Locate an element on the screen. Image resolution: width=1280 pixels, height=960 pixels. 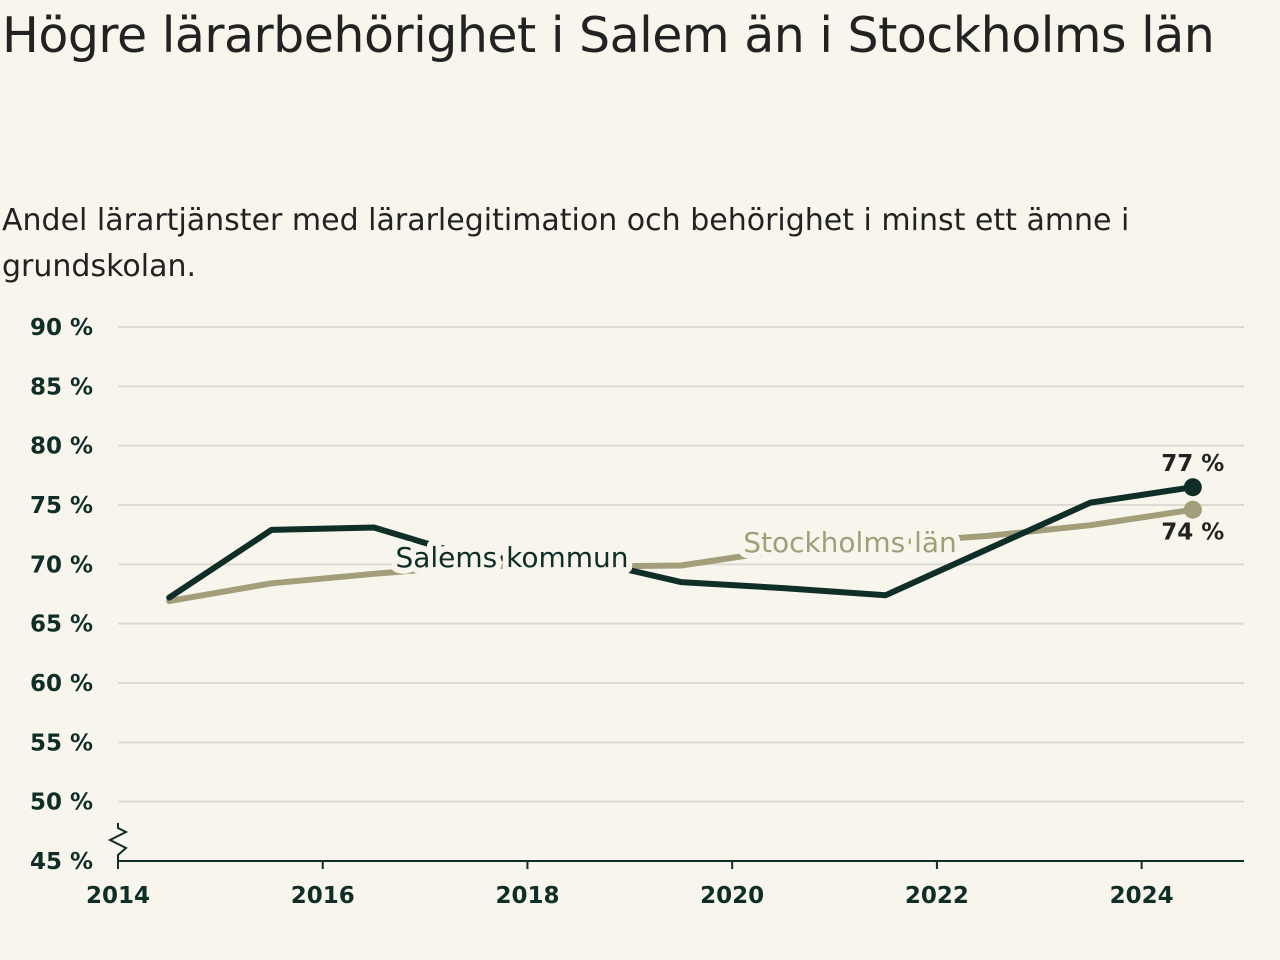
y-tick-label: 80 % is located at coordinates (61, 447).